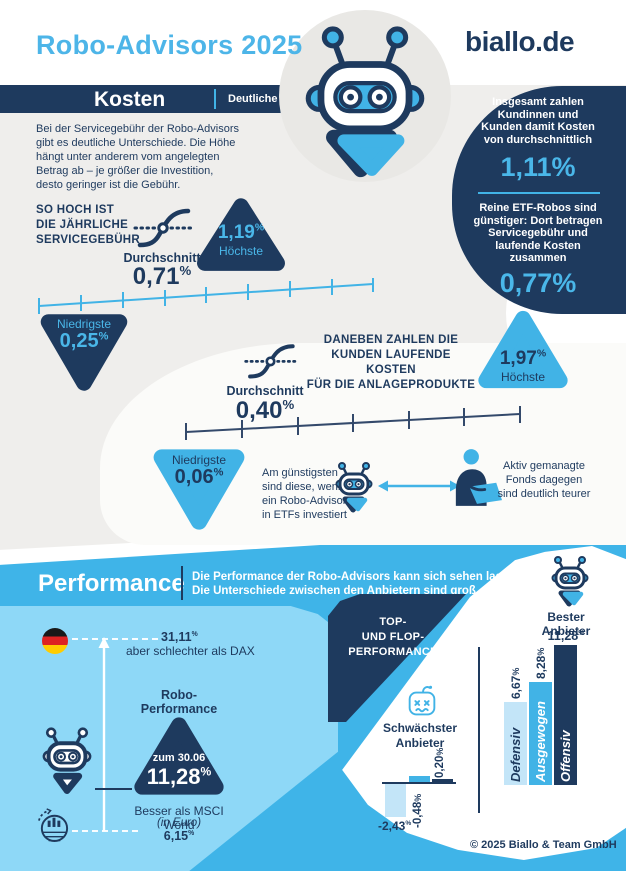 The width and height of the screenshot is (626, 871). I want to click on best-provider-robot, so click(570, 583).